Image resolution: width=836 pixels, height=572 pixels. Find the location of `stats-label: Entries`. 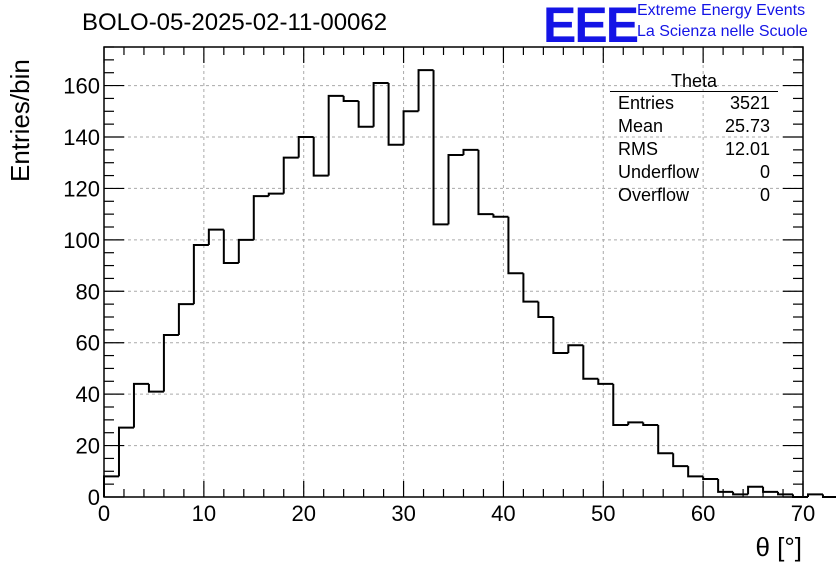

stats-label: Entries is located at coordinates (646, 103).